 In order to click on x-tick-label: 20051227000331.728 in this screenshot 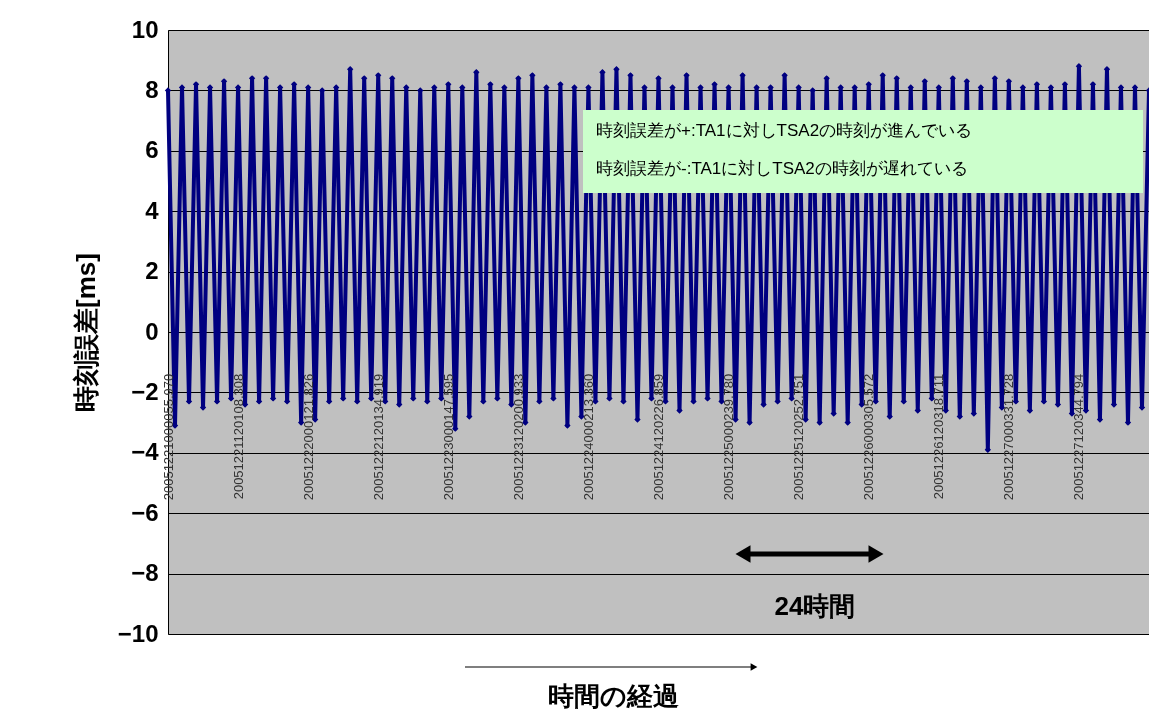, I will do `click(1009, 437)`.